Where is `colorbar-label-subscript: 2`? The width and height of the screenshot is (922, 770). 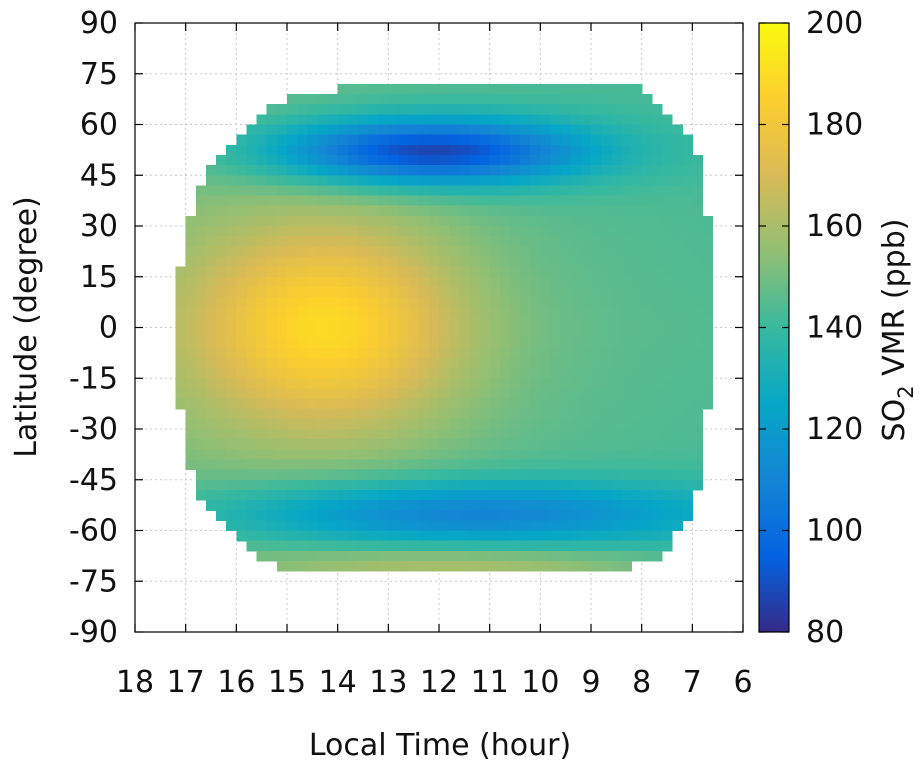
colorbar-label-subscript: 2 is located at coordinates (906, 391).